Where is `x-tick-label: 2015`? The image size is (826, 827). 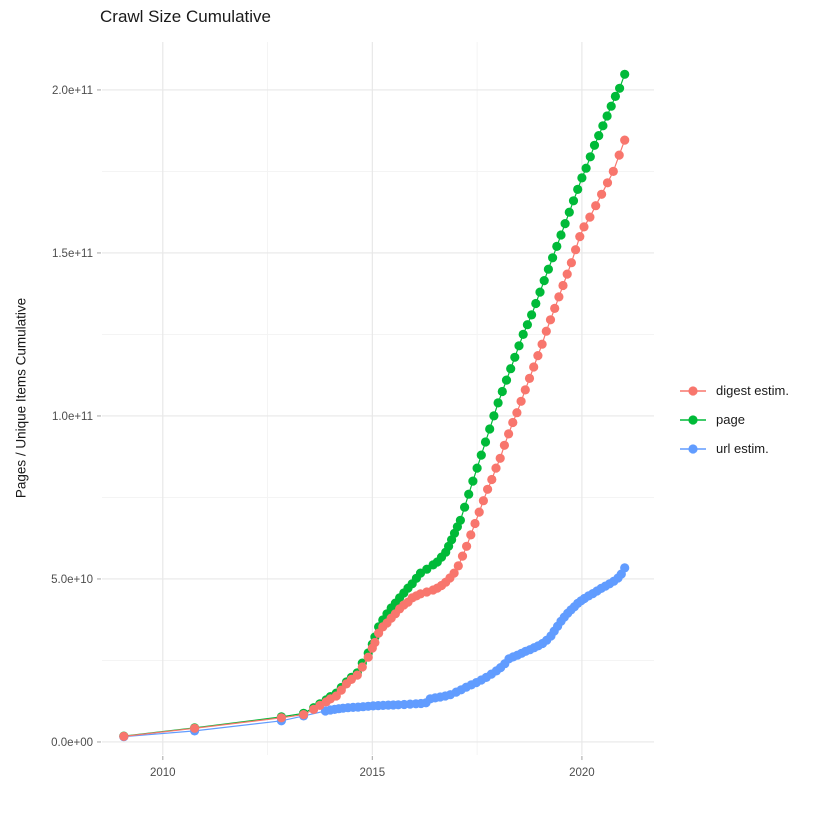
x-tick-label: 2015 is located at coordinates (373, 773).